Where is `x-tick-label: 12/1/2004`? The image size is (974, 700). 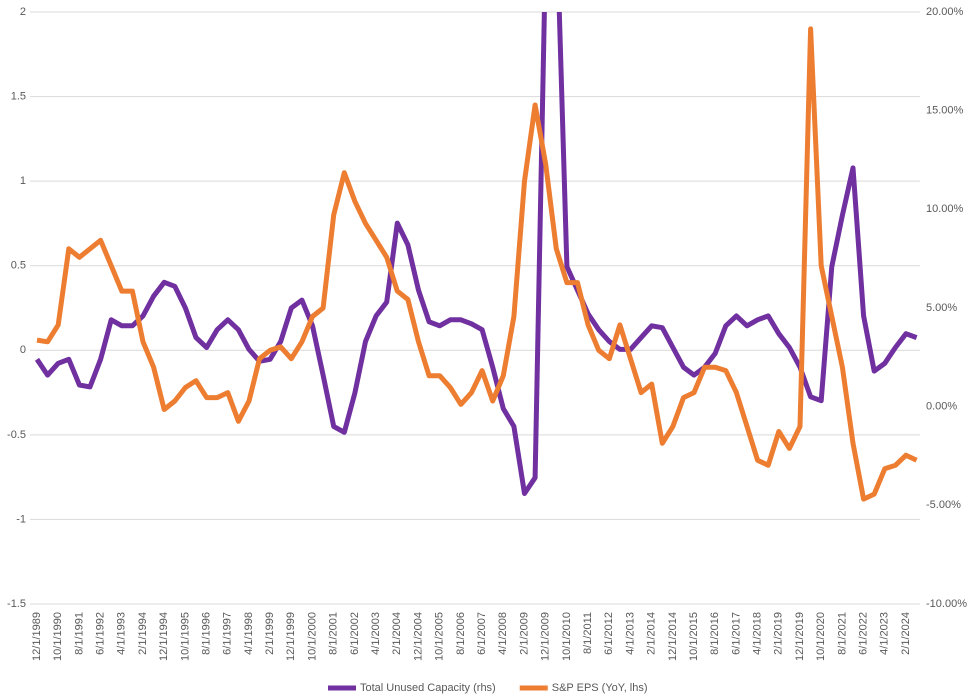 x-tick-label: 12/1/2004 is located at coordinates (418, 636).